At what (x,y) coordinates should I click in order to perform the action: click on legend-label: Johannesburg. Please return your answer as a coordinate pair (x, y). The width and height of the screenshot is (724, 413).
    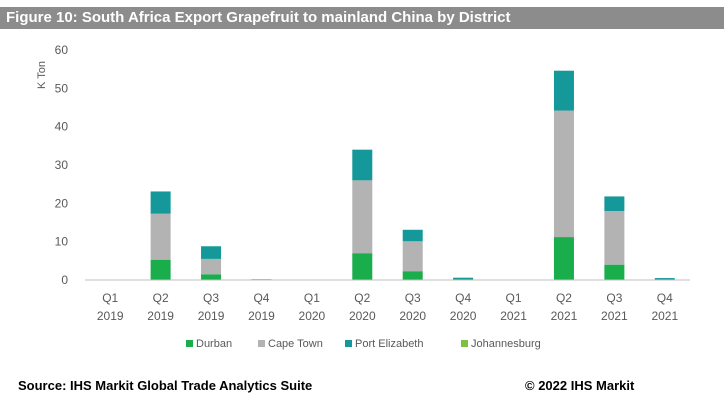
    Looking at the image, I should click on (506, 344).